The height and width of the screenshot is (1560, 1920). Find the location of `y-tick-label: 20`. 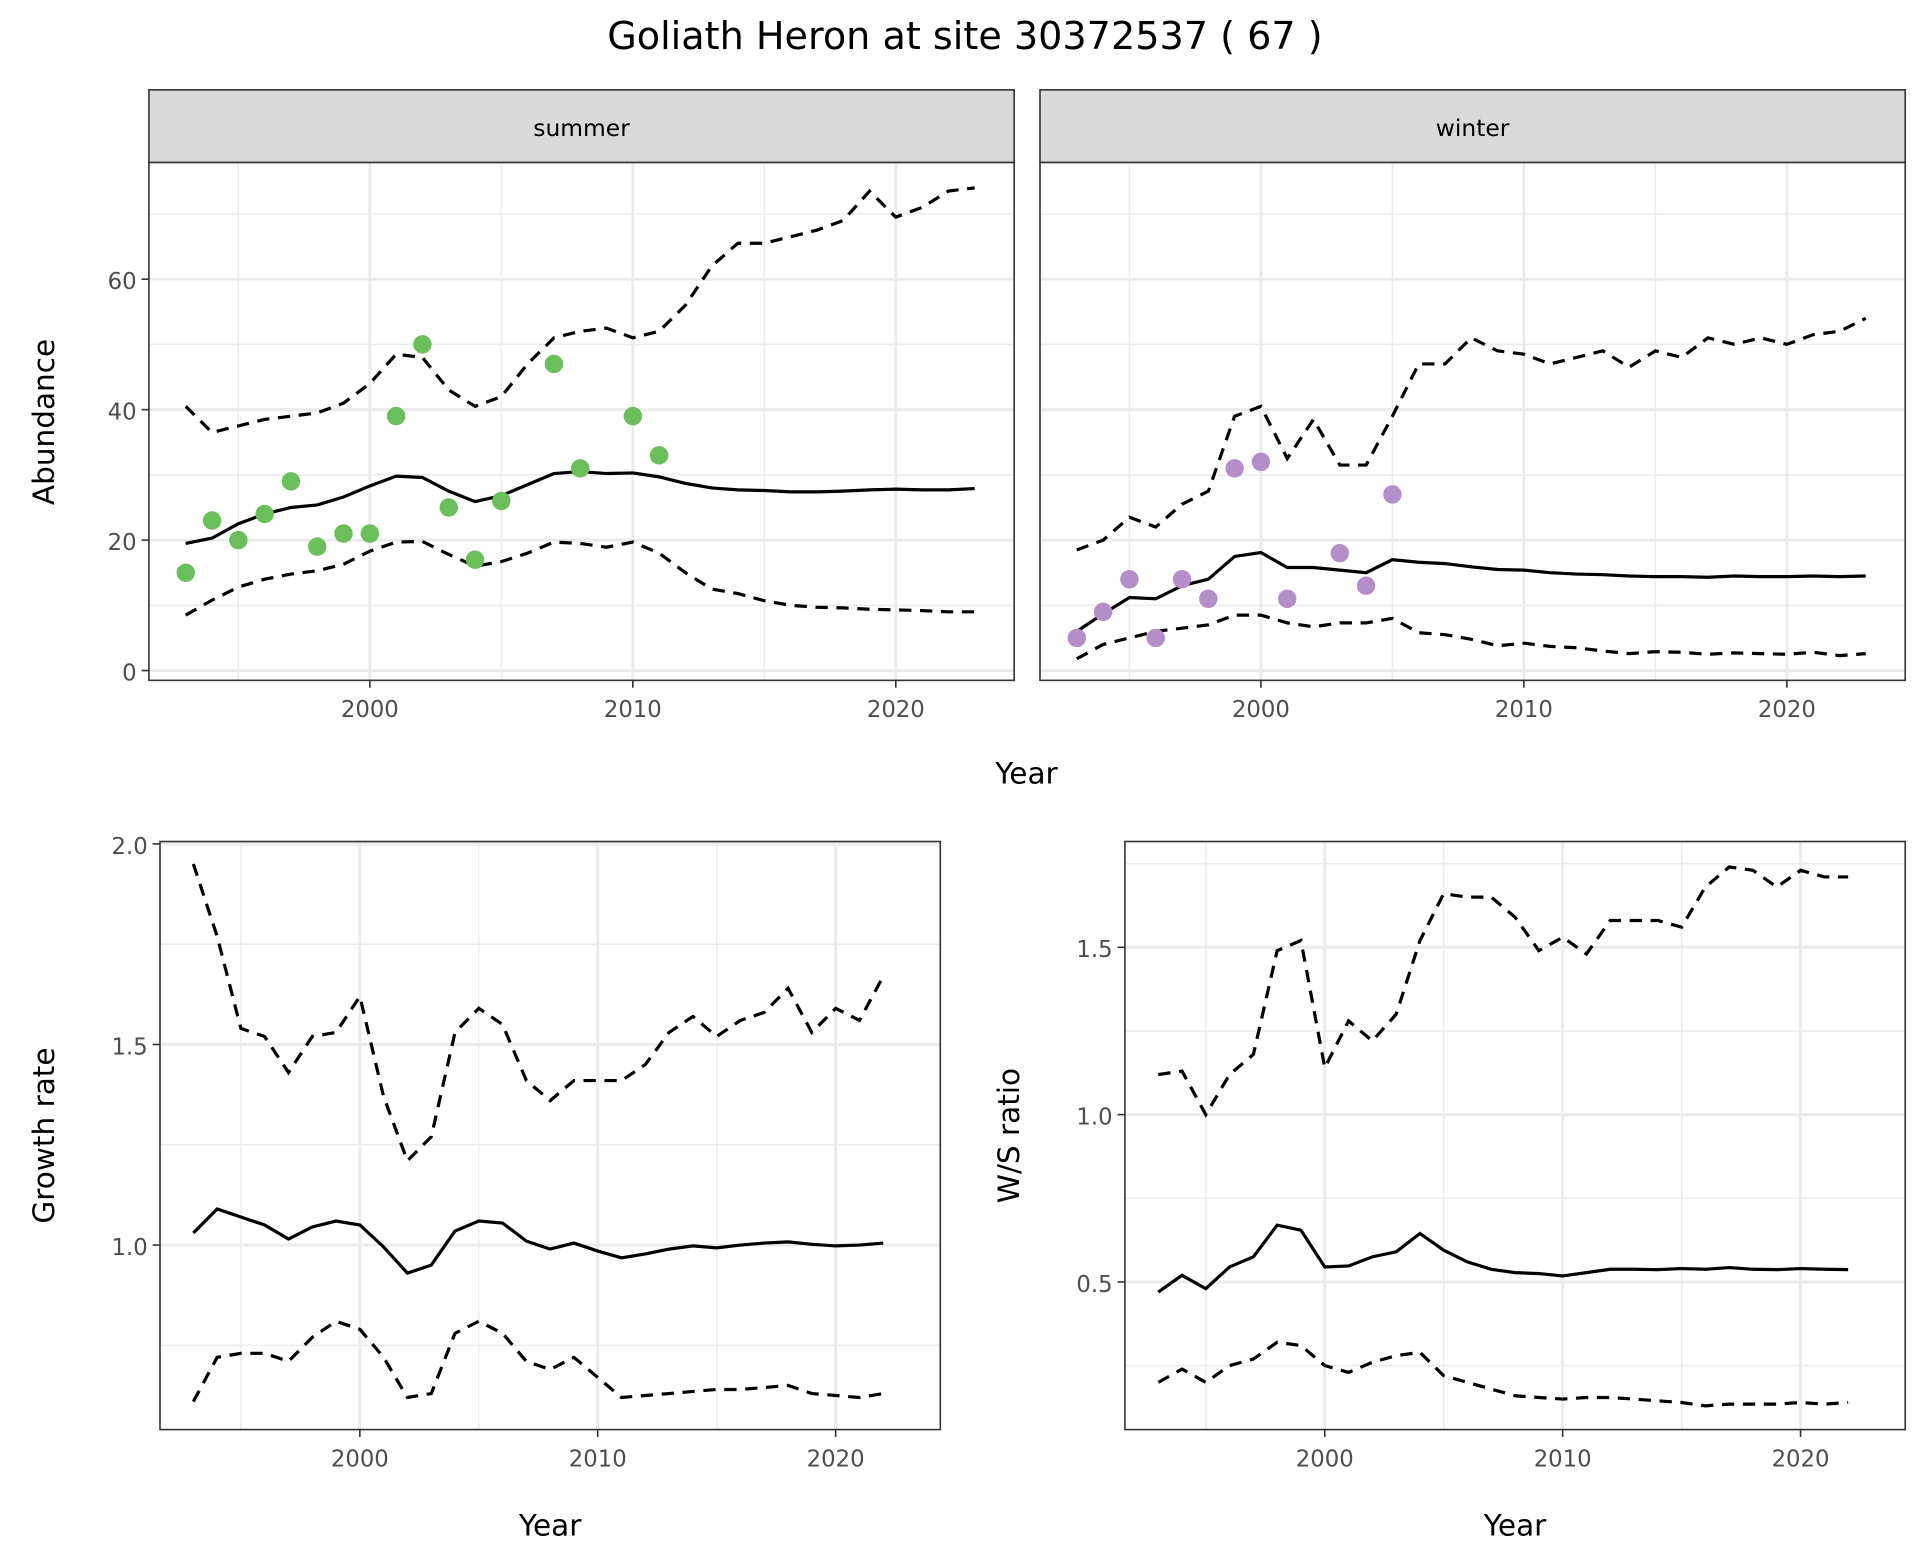

y-tick-label: 20 is located at coordinates (122, 543).